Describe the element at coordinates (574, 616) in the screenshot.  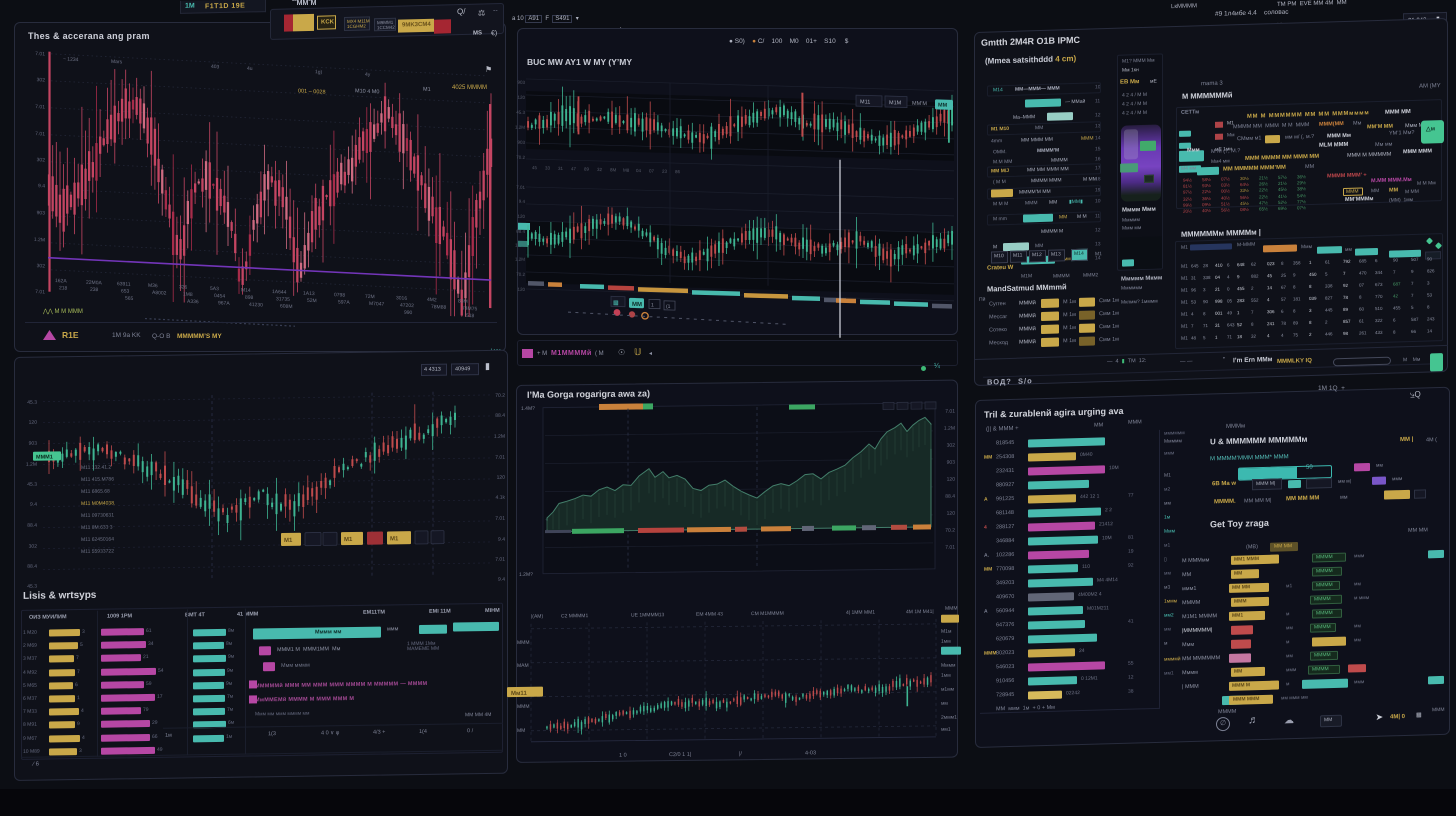
I see `svg-text: C2 MMMM1` at that location.